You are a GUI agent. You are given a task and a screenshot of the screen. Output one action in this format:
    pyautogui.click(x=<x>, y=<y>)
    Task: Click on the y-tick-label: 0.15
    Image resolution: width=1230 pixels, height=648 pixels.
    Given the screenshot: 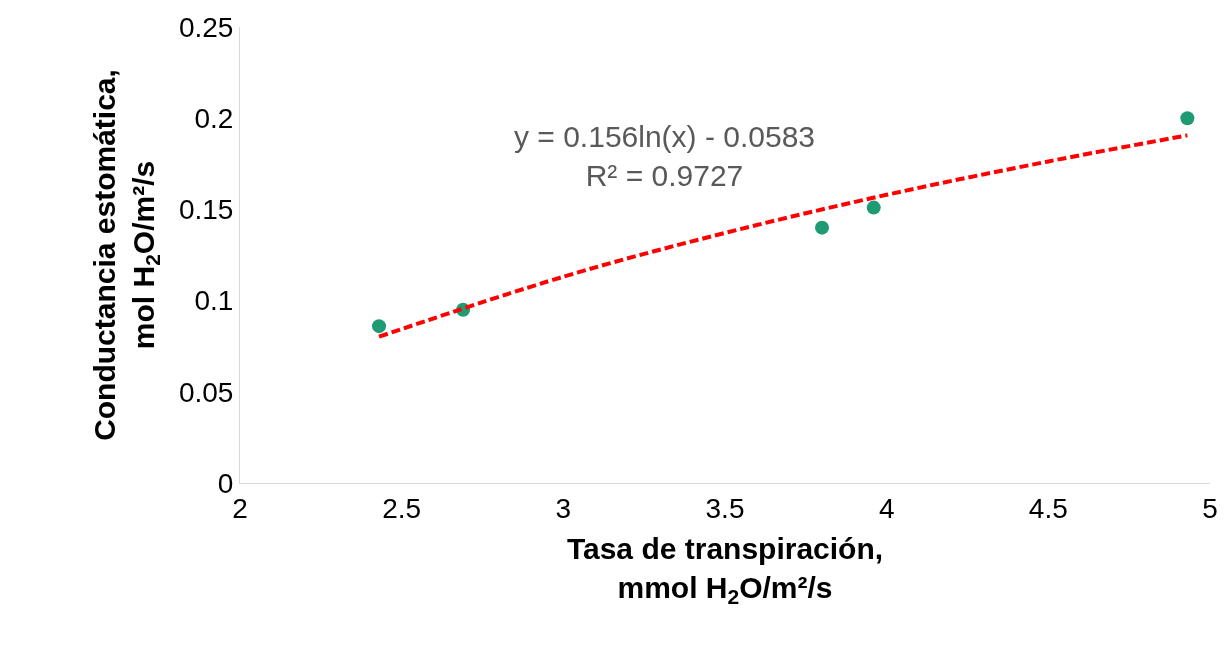 What is the action you would take?
    pyautogui.click(x=206, y=210)
    